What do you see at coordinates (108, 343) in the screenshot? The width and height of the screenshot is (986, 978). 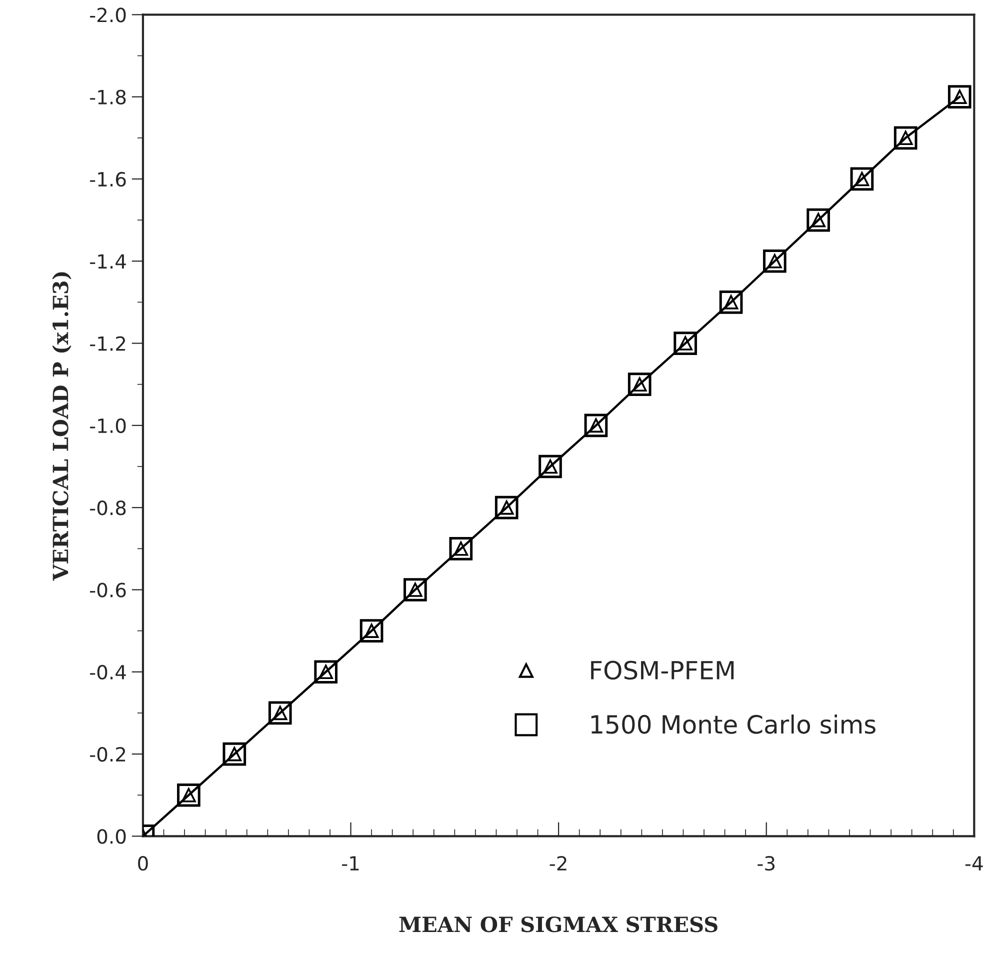 I see `y-tick-label: -1.2` at bounding box center [108, 343].